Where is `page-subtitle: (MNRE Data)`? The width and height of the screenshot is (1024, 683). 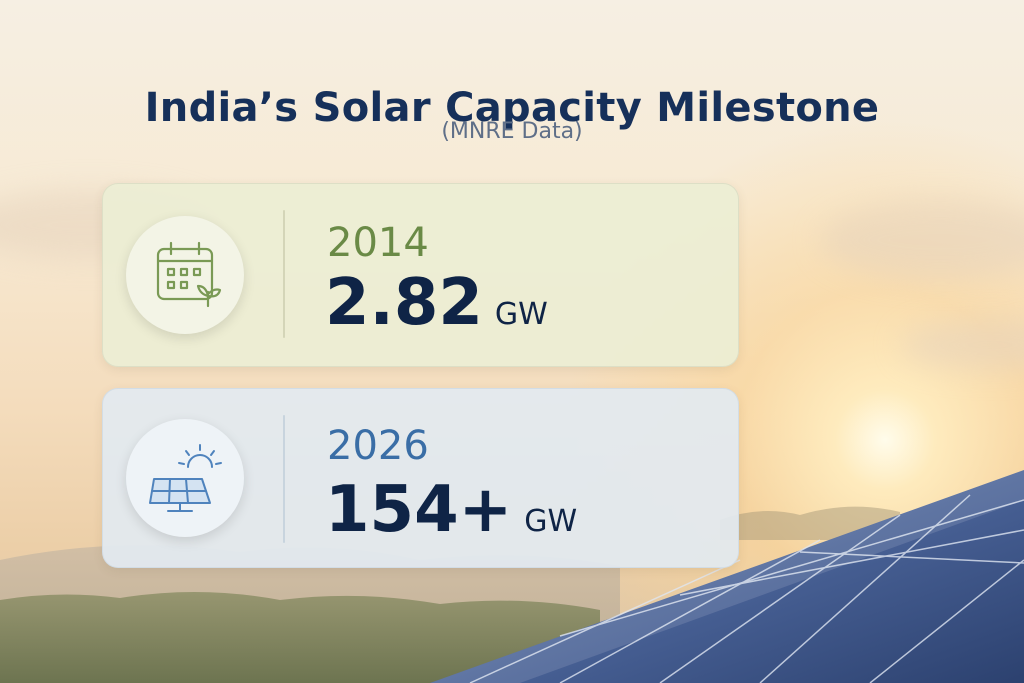 page-subtitle: (MNRE Data) is located at coordinates (512, 131).